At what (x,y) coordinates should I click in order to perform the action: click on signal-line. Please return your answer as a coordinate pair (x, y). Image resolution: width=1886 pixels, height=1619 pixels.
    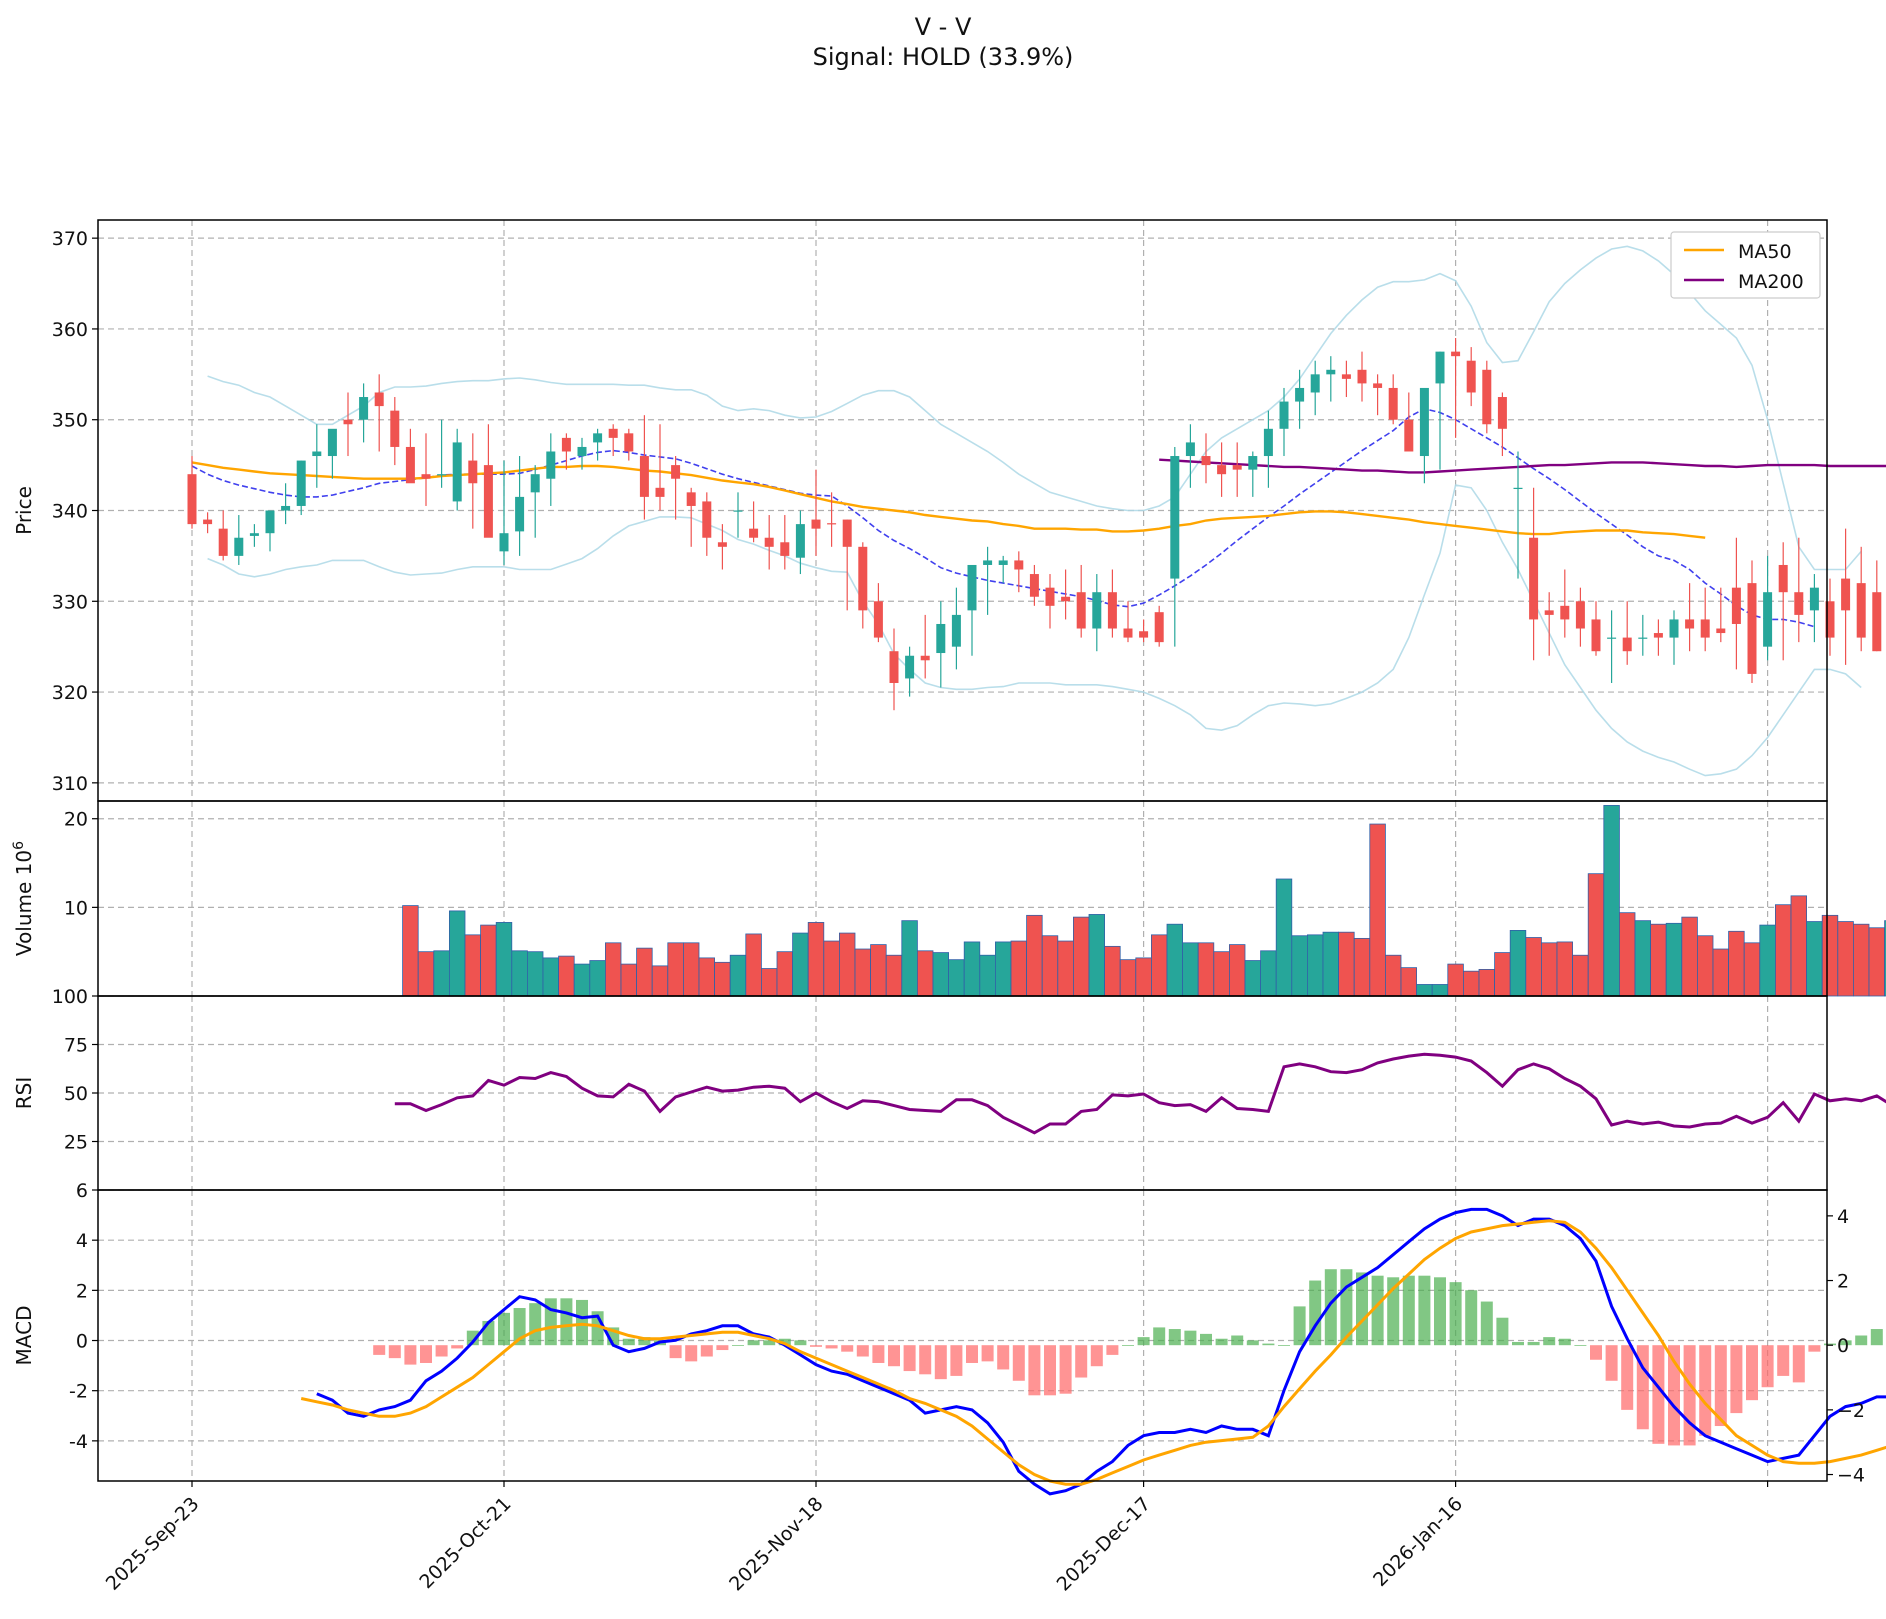
    Looking at the image, I should click on (1093, 1352).